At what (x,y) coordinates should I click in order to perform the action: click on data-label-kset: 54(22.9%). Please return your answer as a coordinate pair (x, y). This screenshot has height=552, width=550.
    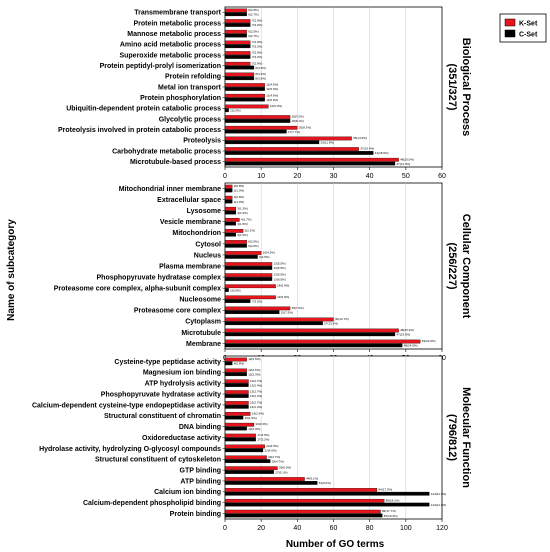
    Looking at the image, I should click on (429, 341).